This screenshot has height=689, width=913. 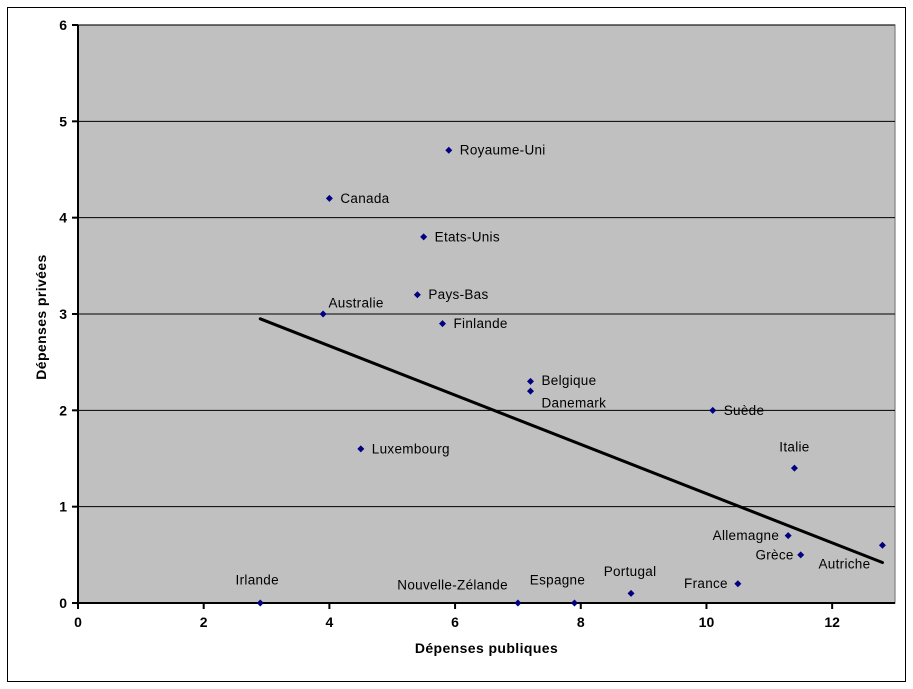 I want to click on x-tick-label-6: 6, so click(x=455, y=622).